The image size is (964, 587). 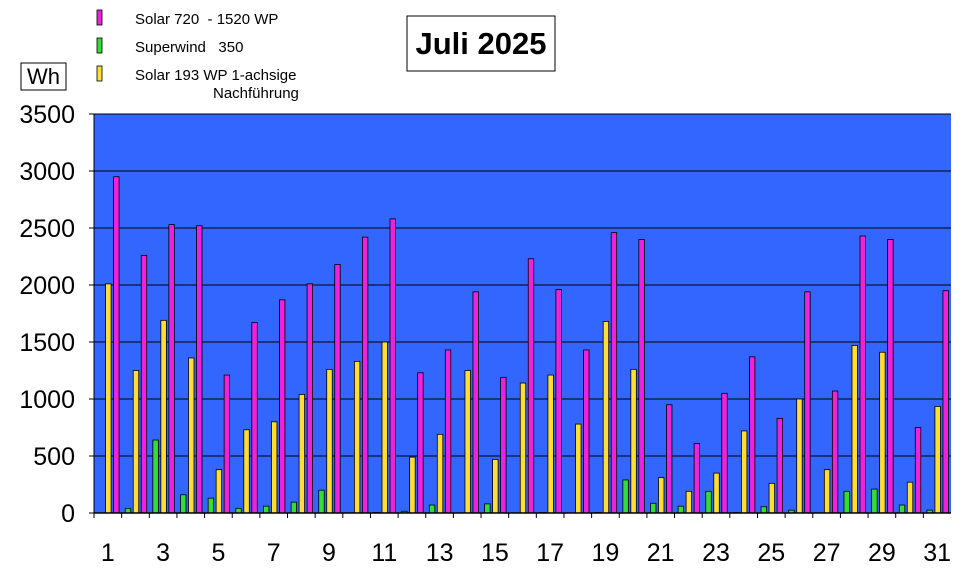 I want to click on y-tick-label: 500, so click(x=54, y=457).